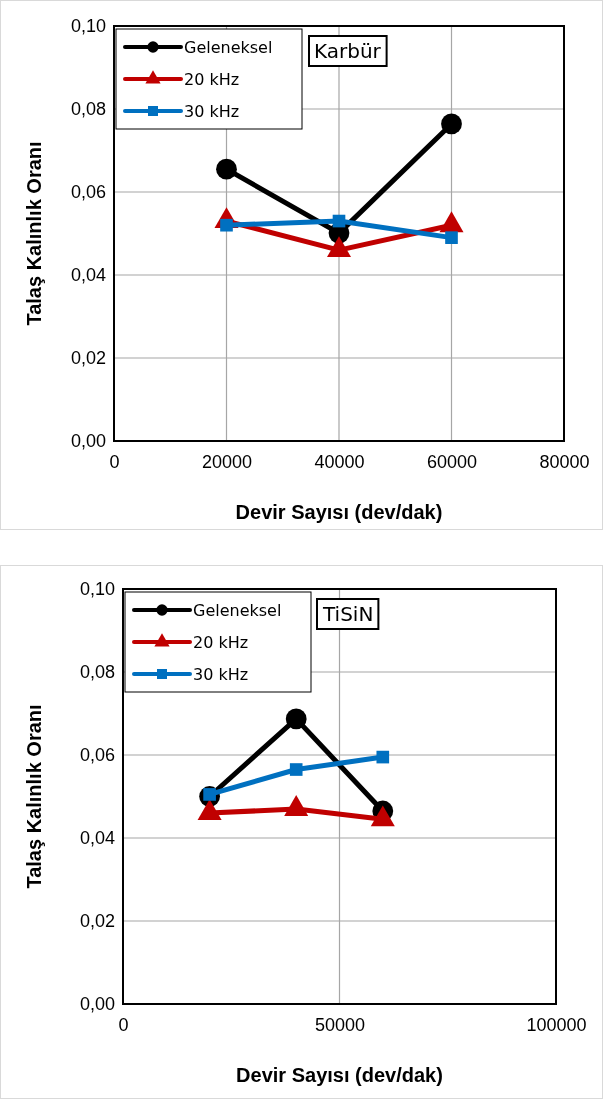 Image resolution: width=605 pixels, height=1099 pixels. What do you see at coordinates (564, 461) in the screenshot?
I see `x-tick-label: 80000` at bounding box center [564, 461].